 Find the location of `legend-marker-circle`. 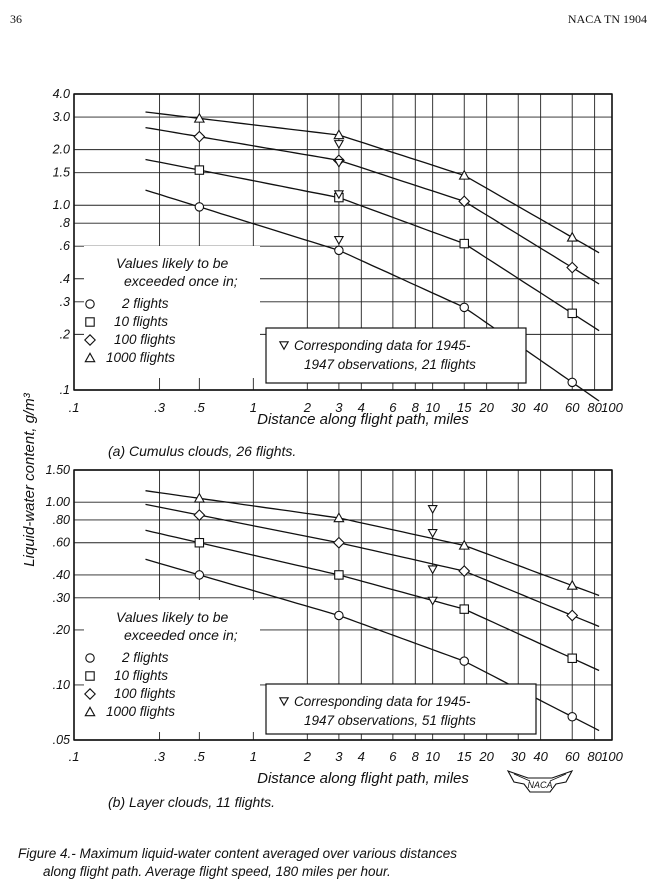

legend-marker-circle is located at coordinates (90, 304).